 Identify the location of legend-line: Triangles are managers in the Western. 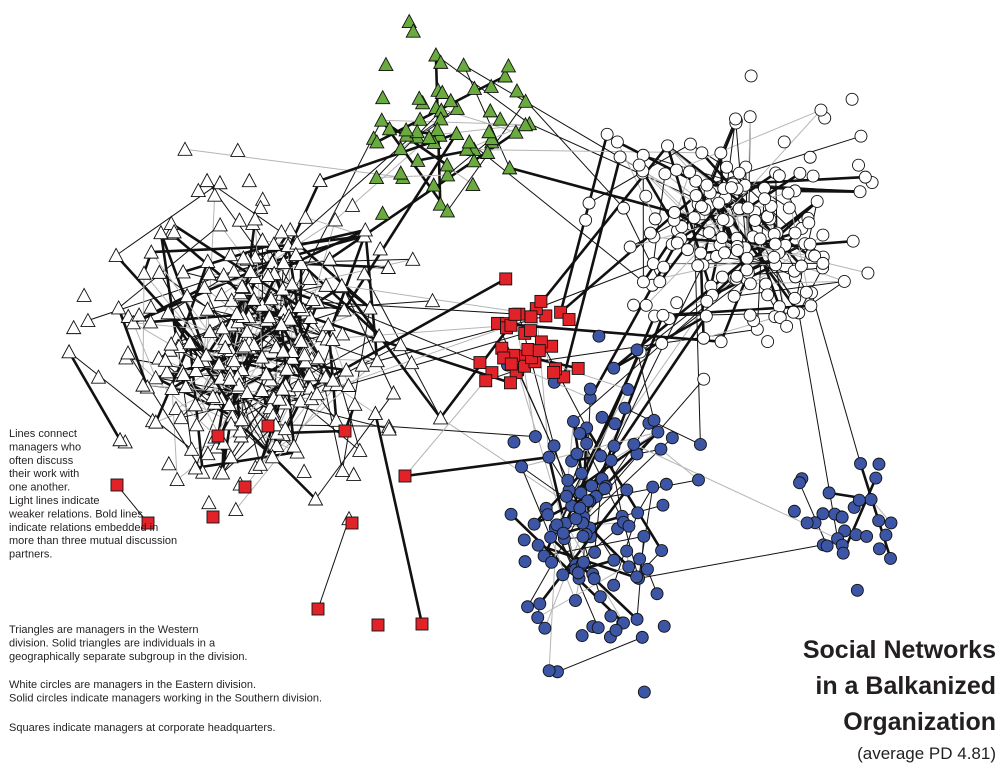
(104, 630).